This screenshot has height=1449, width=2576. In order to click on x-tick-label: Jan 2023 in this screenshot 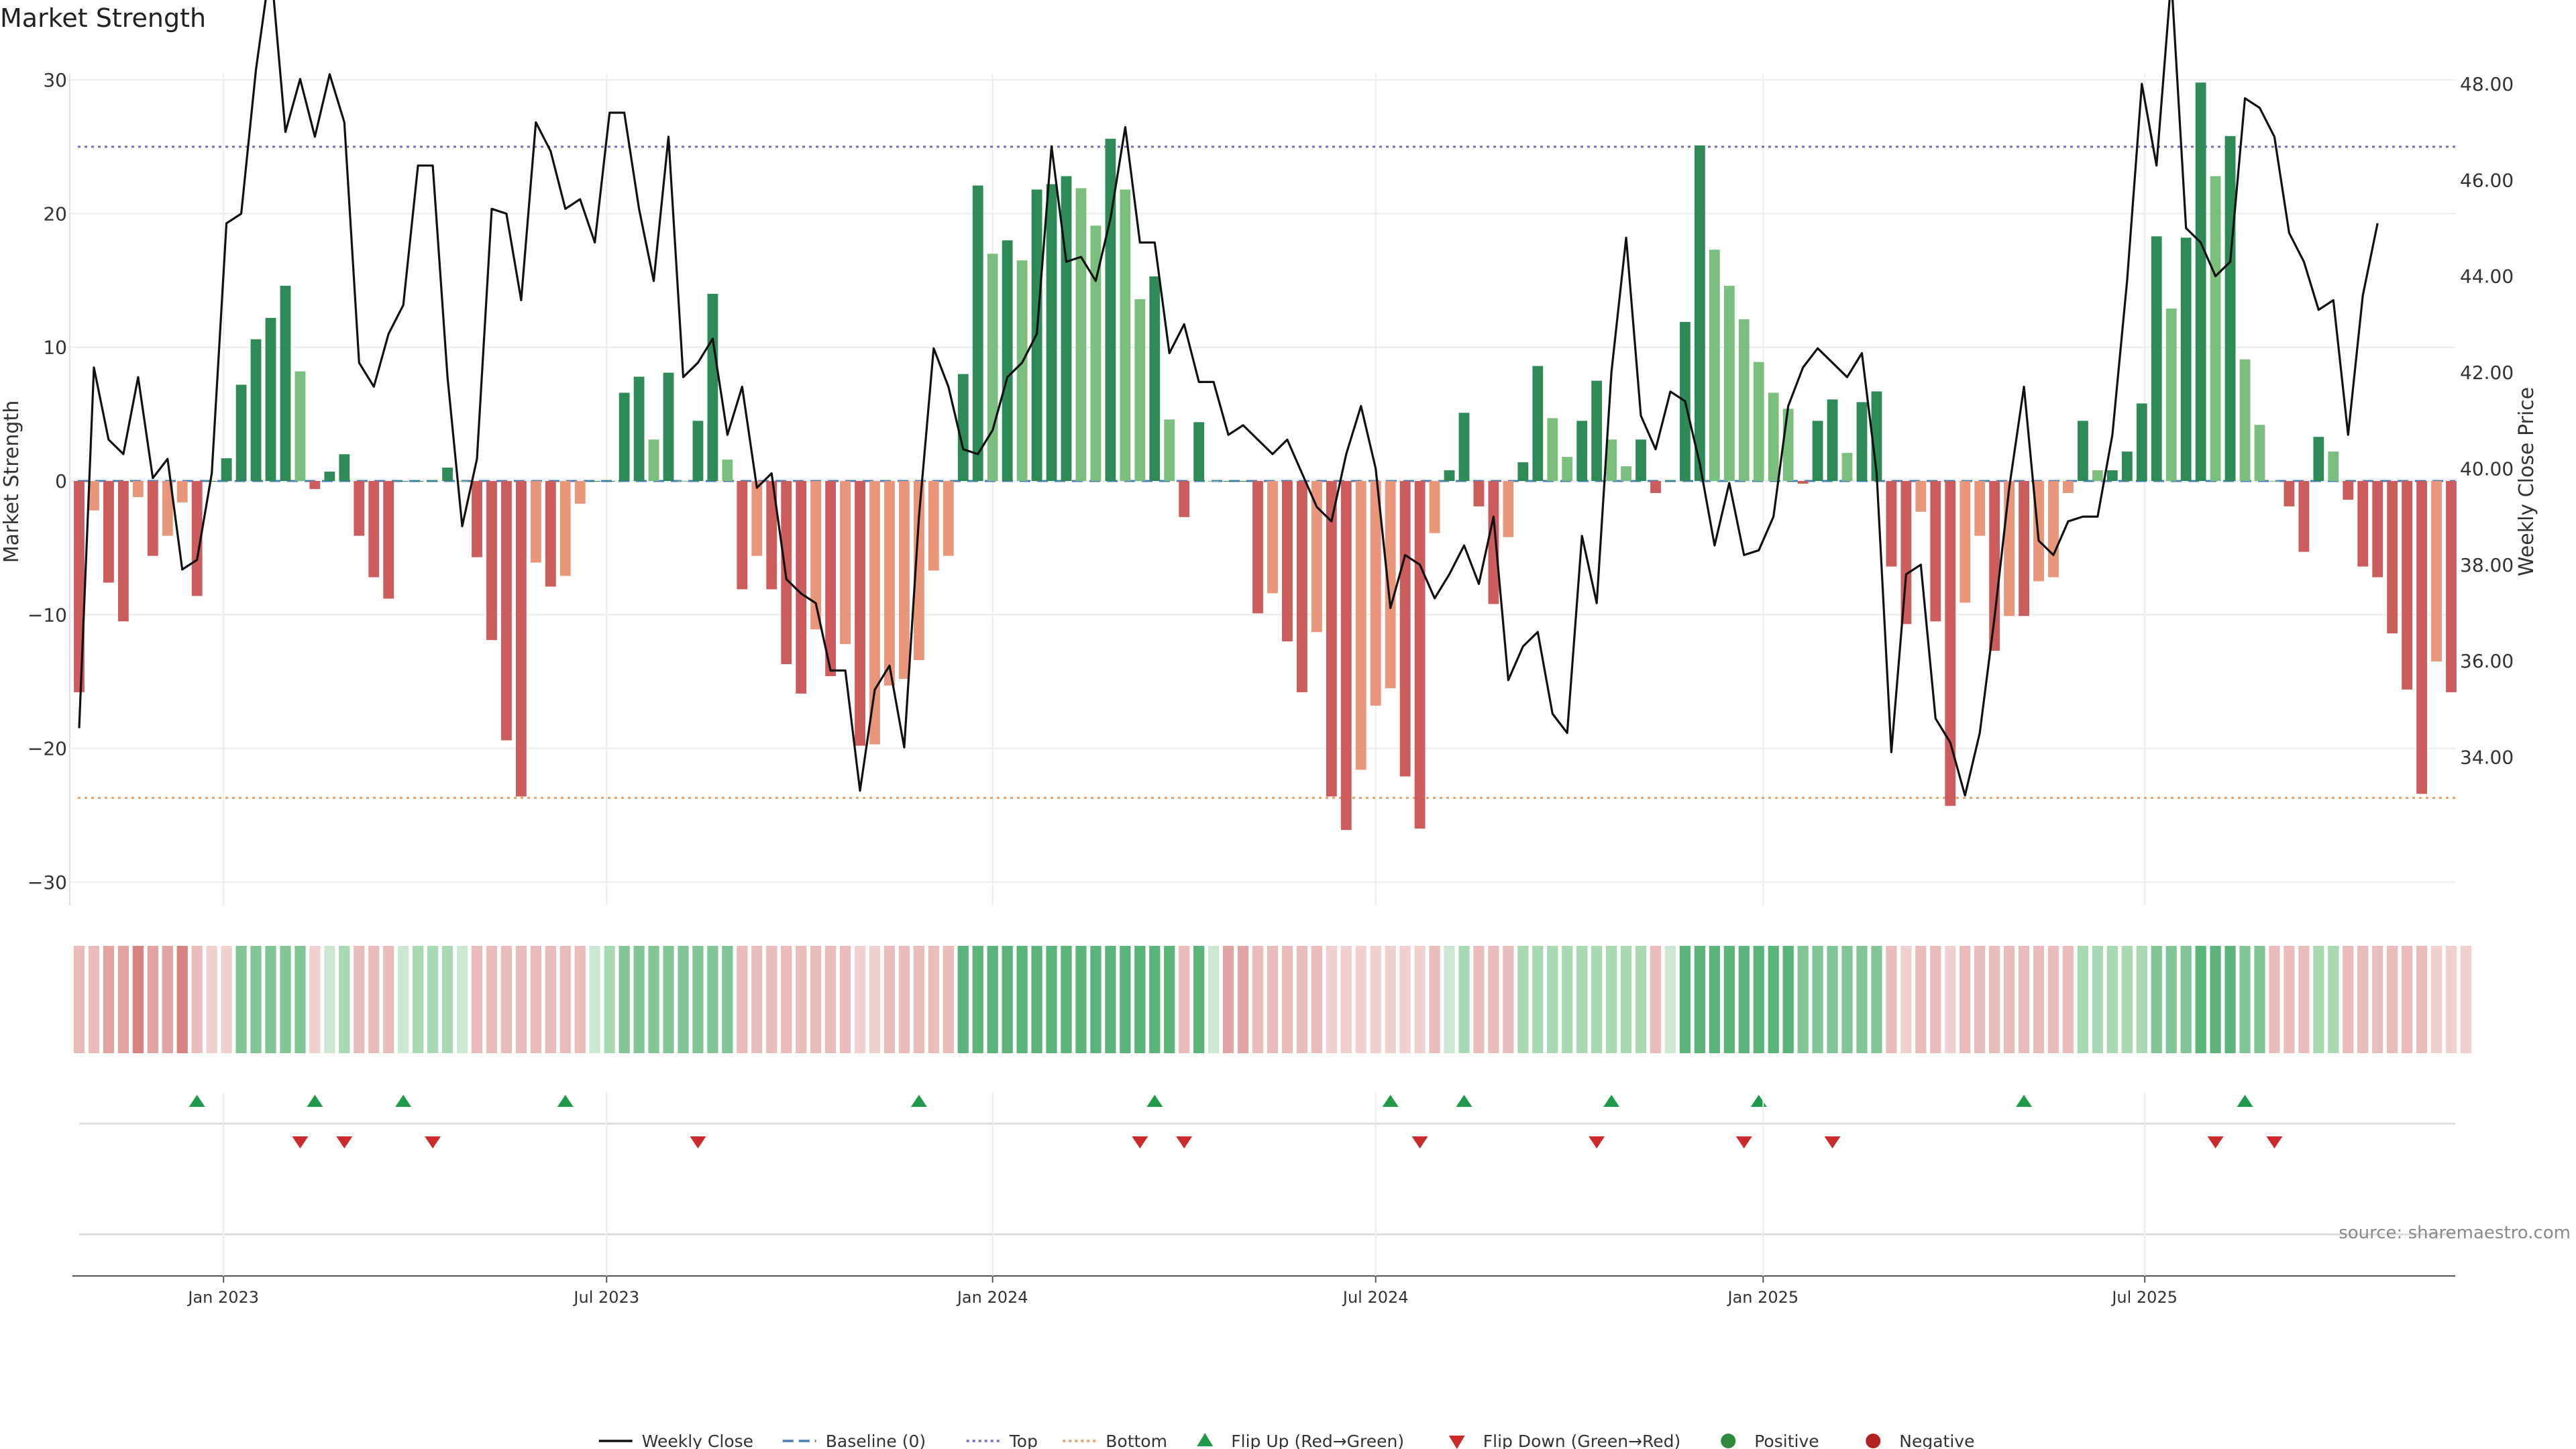, I will do `click(222, 1297)`.